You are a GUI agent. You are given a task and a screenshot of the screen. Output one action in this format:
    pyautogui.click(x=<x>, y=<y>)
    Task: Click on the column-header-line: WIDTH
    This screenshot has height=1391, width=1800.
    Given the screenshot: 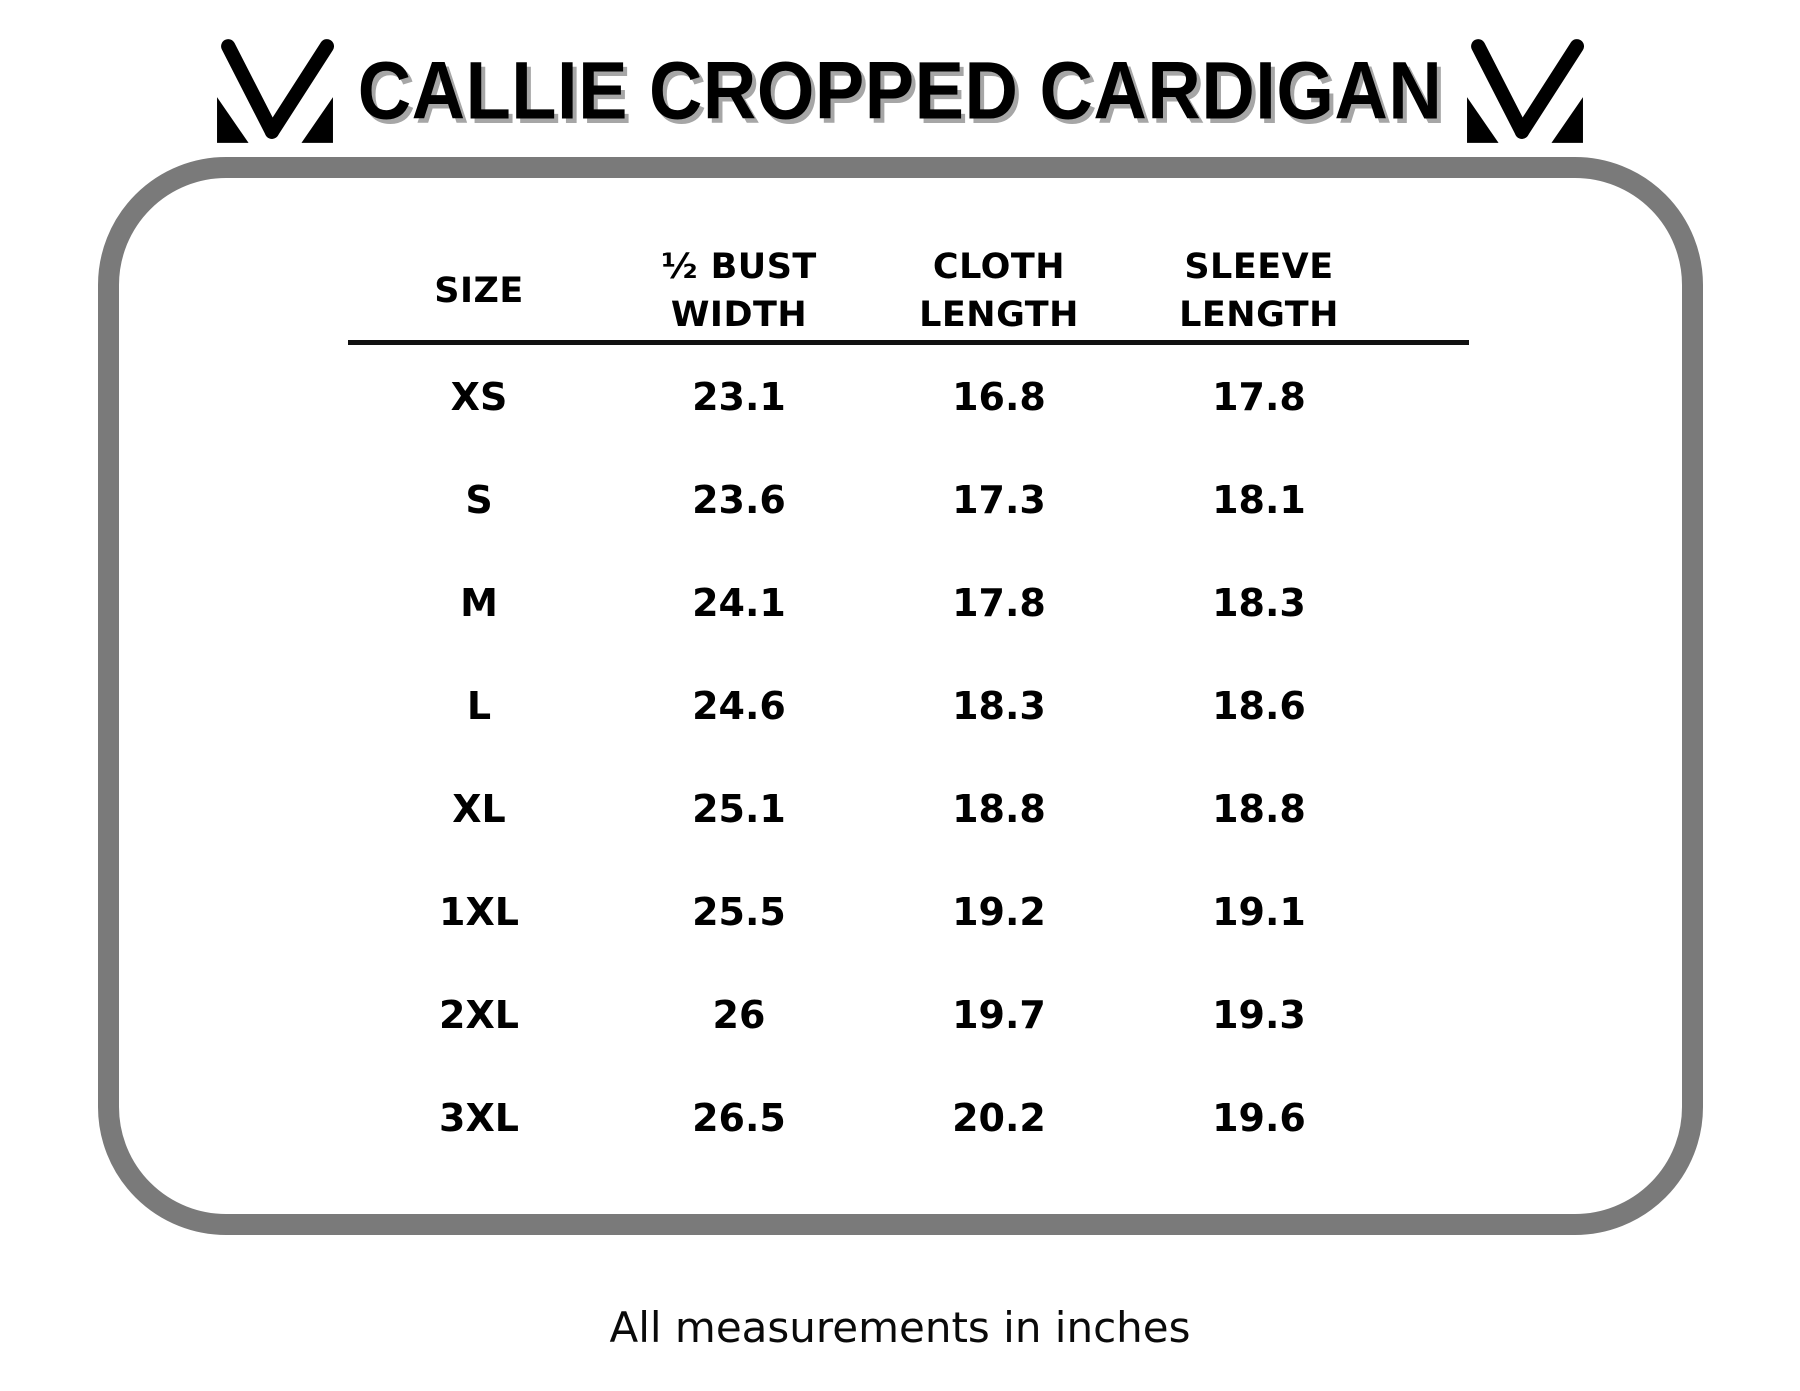 What is the action you would take?
    pyautogui.click(x=739, y=315)
    